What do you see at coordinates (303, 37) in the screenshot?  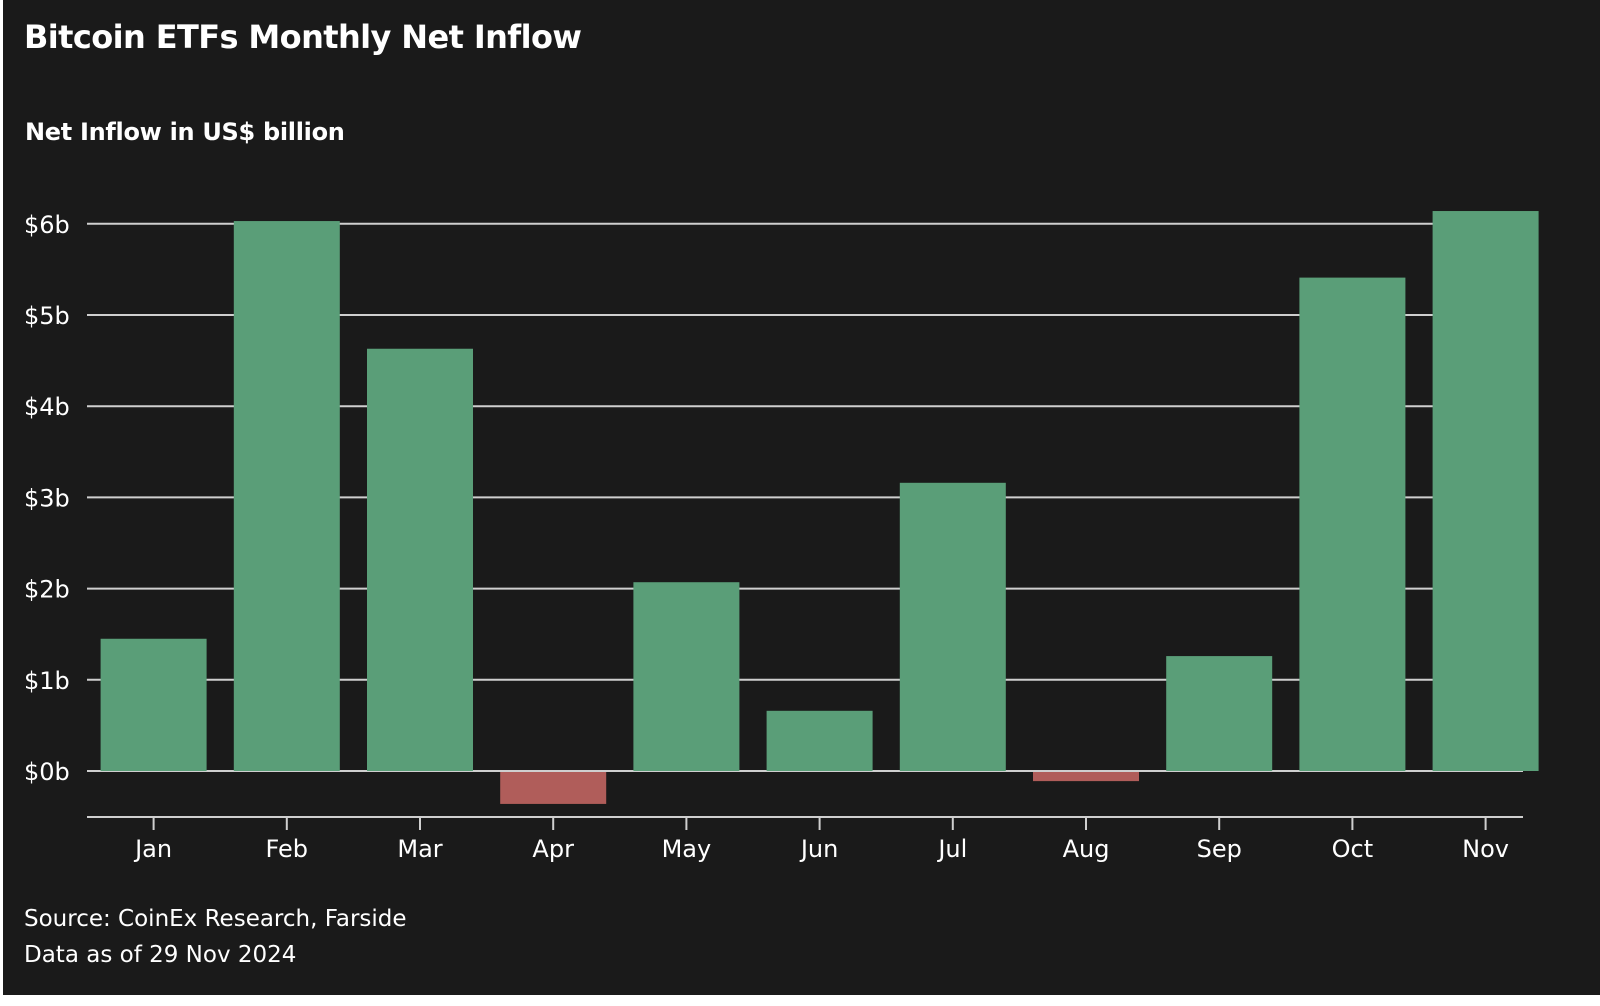 I see `chart-title: Bitcoin ETFs Monthly Net Inflow` at bounding box center [303, 37].